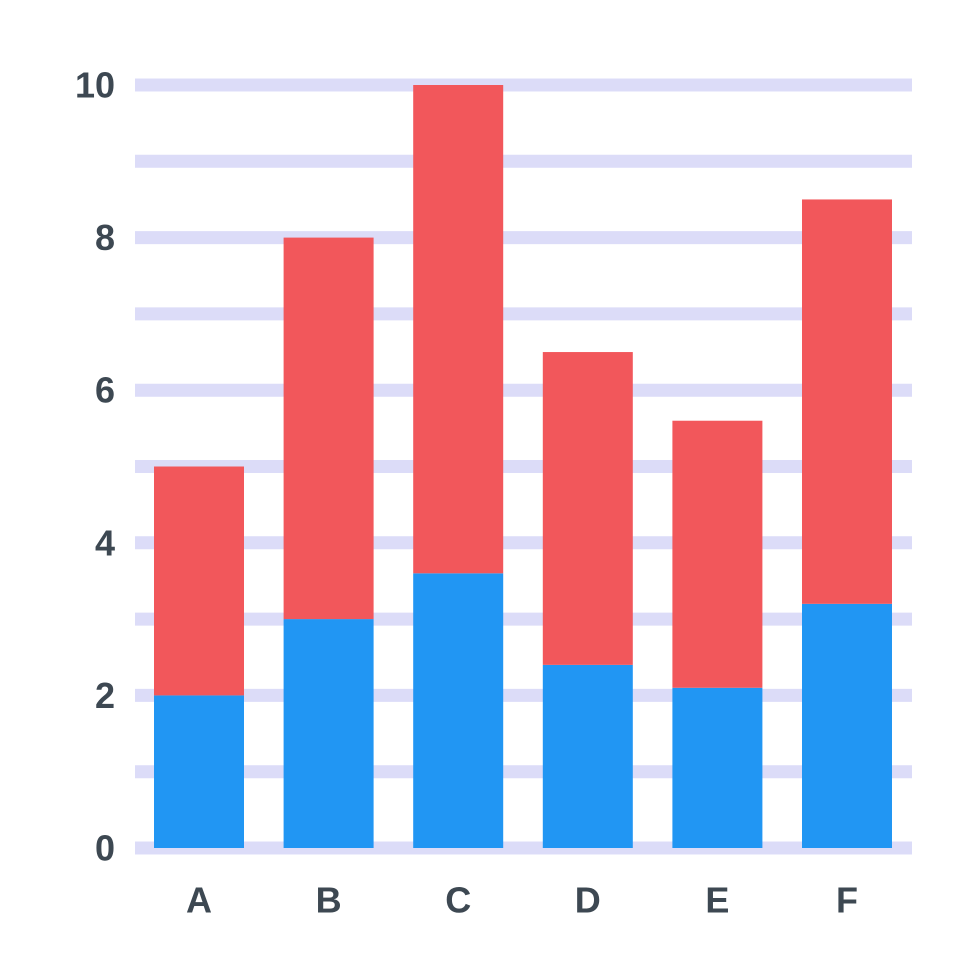 The image size is (980, 980). Describe the element at coordinates (717, 900) in the screenshot. I see `x-tick-label: E` at that location.